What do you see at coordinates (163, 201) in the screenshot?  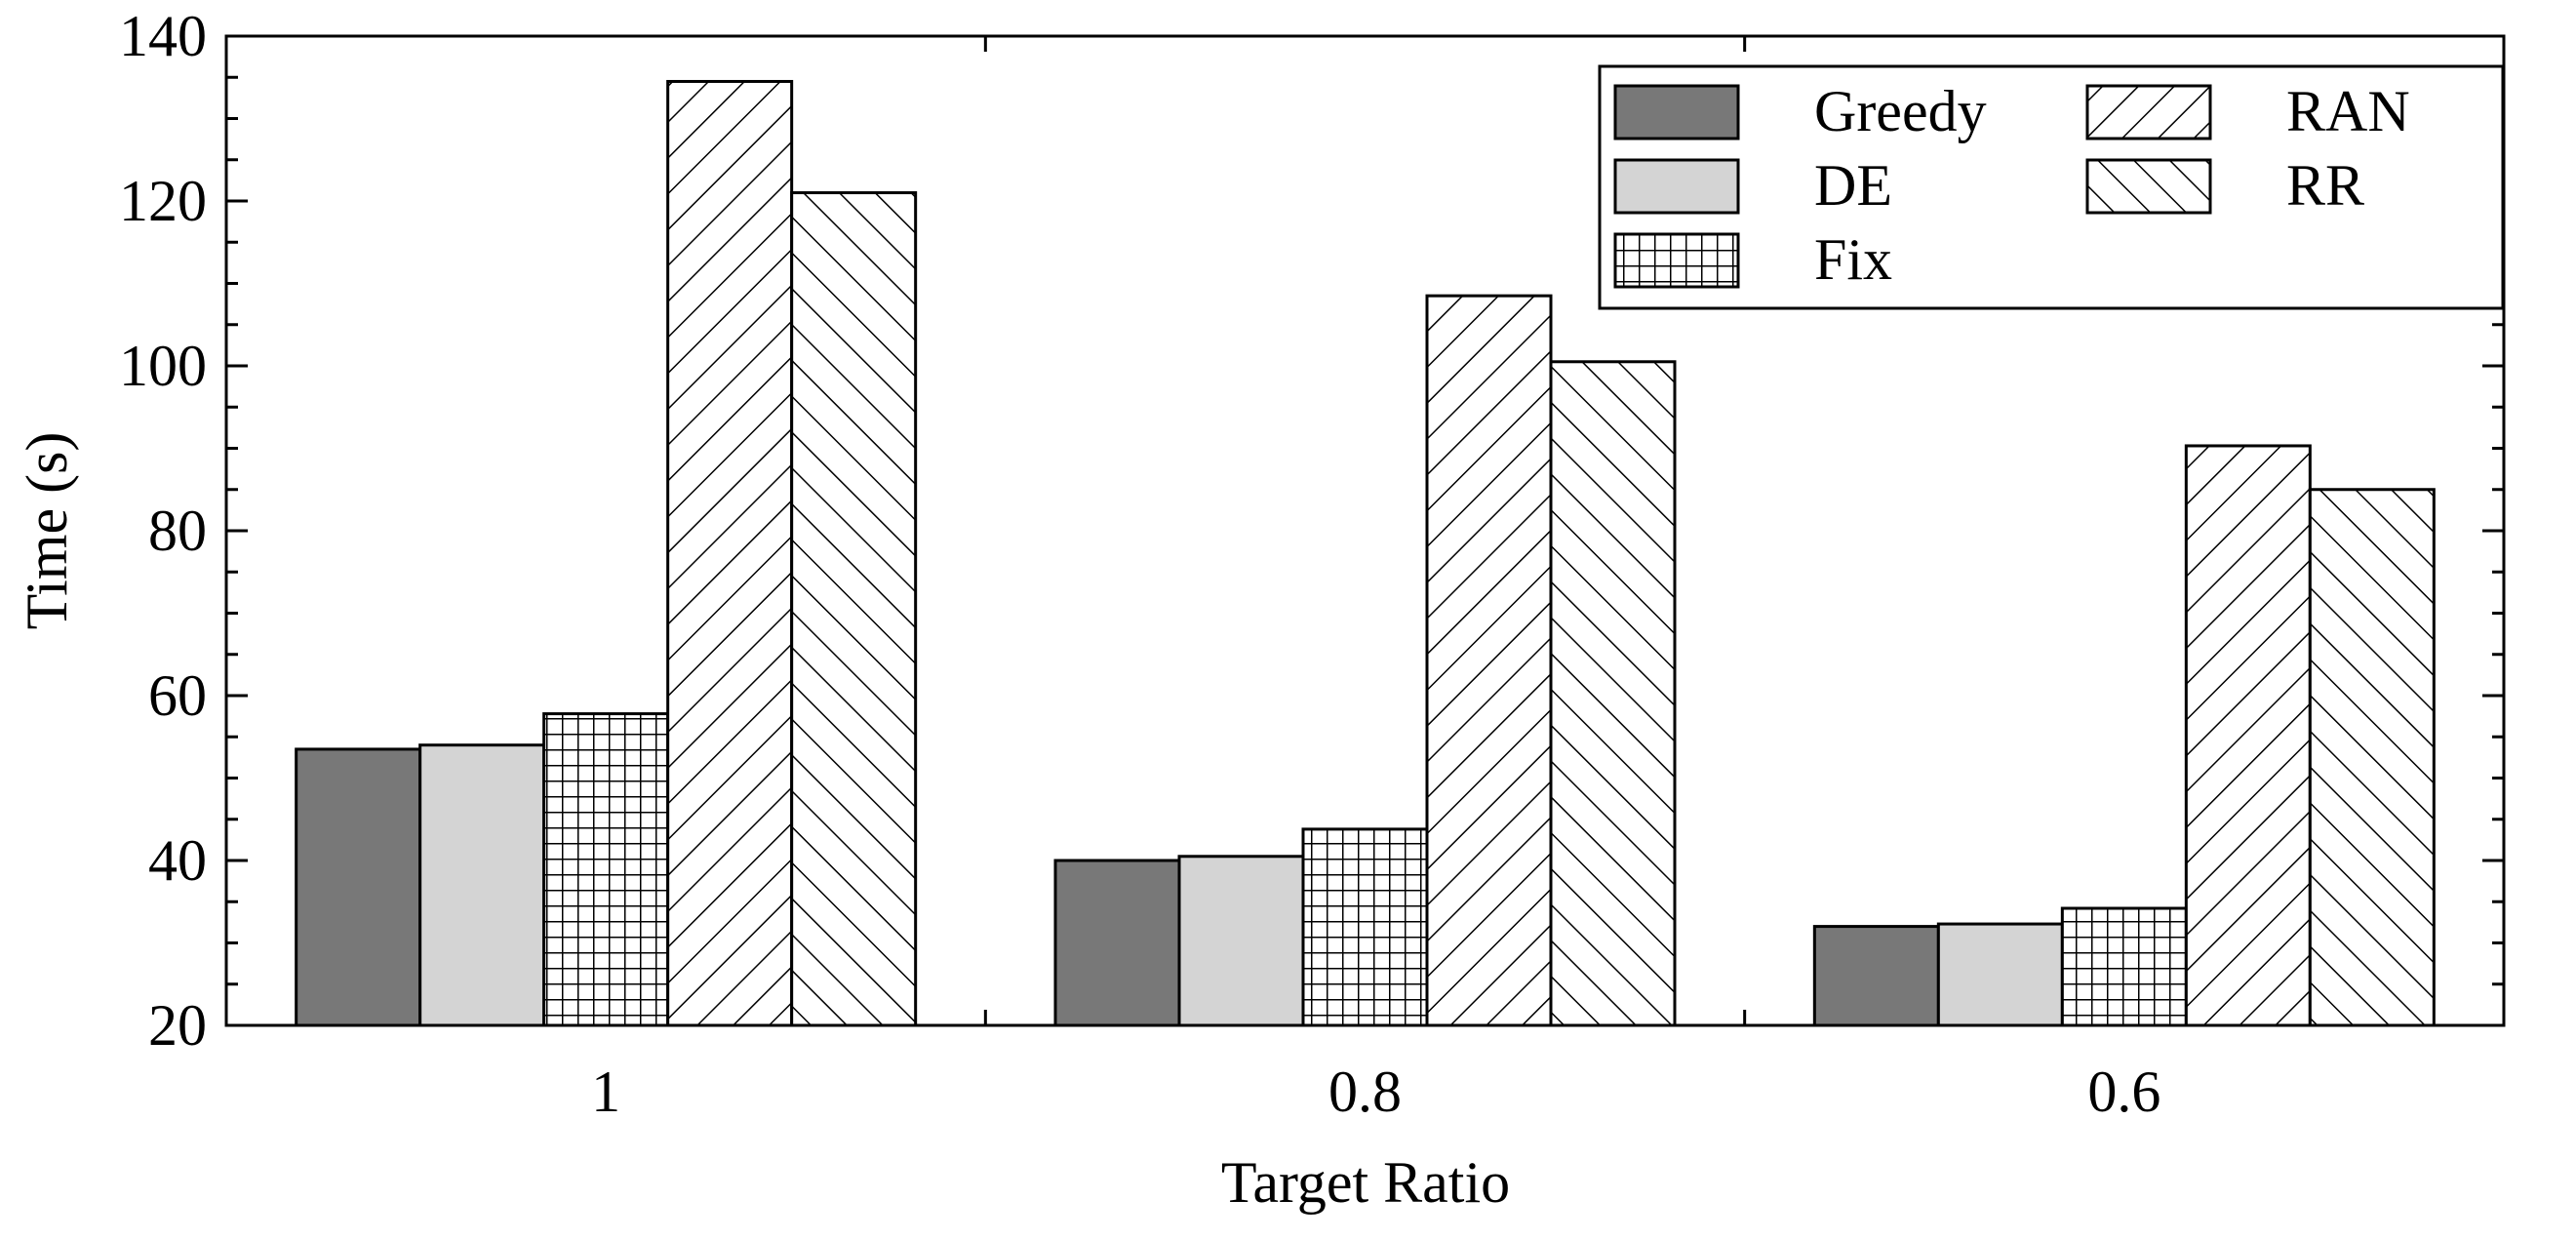 I see `y-tick-label: 120` at bounding box center [163, 201].